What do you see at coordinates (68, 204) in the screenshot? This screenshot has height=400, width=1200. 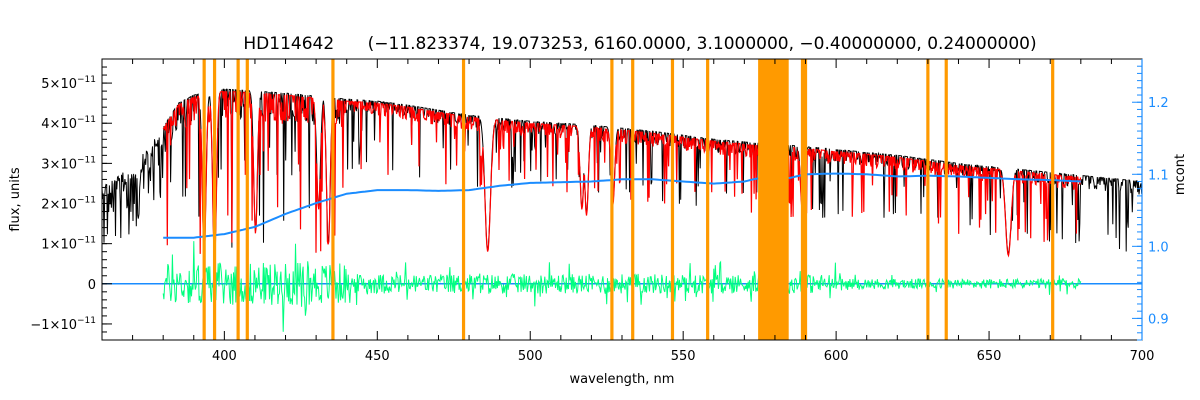 I see `y-tick-label: 2×10⁻¹¹` at bounding box center [68, 204].